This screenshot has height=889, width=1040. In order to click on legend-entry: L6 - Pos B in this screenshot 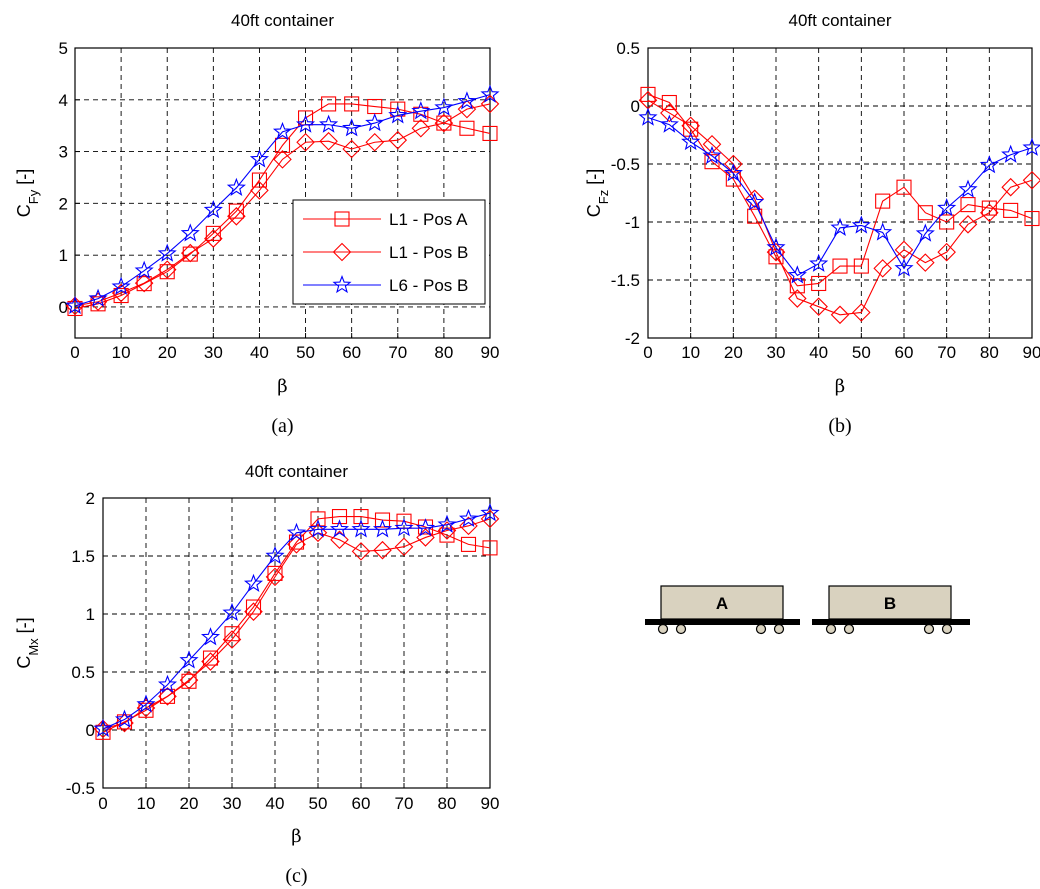, I will do `click(385, 284)`.